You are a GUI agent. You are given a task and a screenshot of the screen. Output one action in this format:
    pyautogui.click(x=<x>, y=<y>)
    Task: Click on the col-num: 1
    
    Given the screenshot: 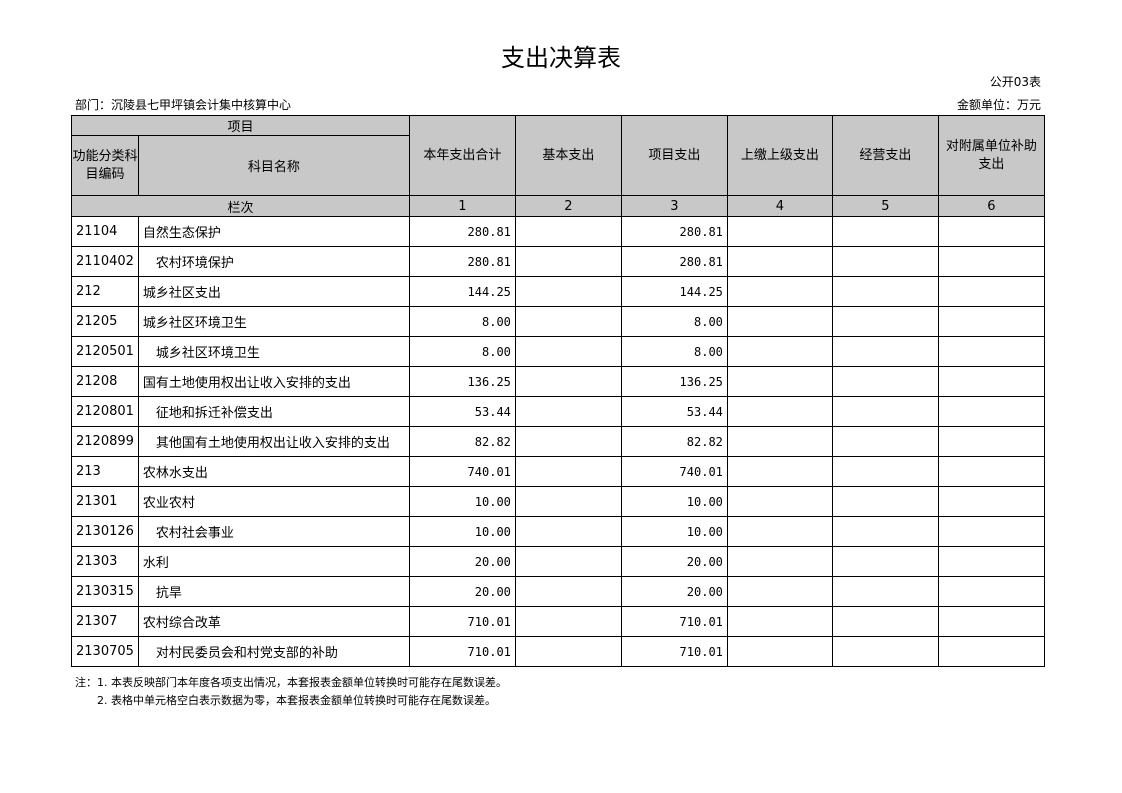 What is the action you would take?
    pyautogui.click(x=462, y=206)
    